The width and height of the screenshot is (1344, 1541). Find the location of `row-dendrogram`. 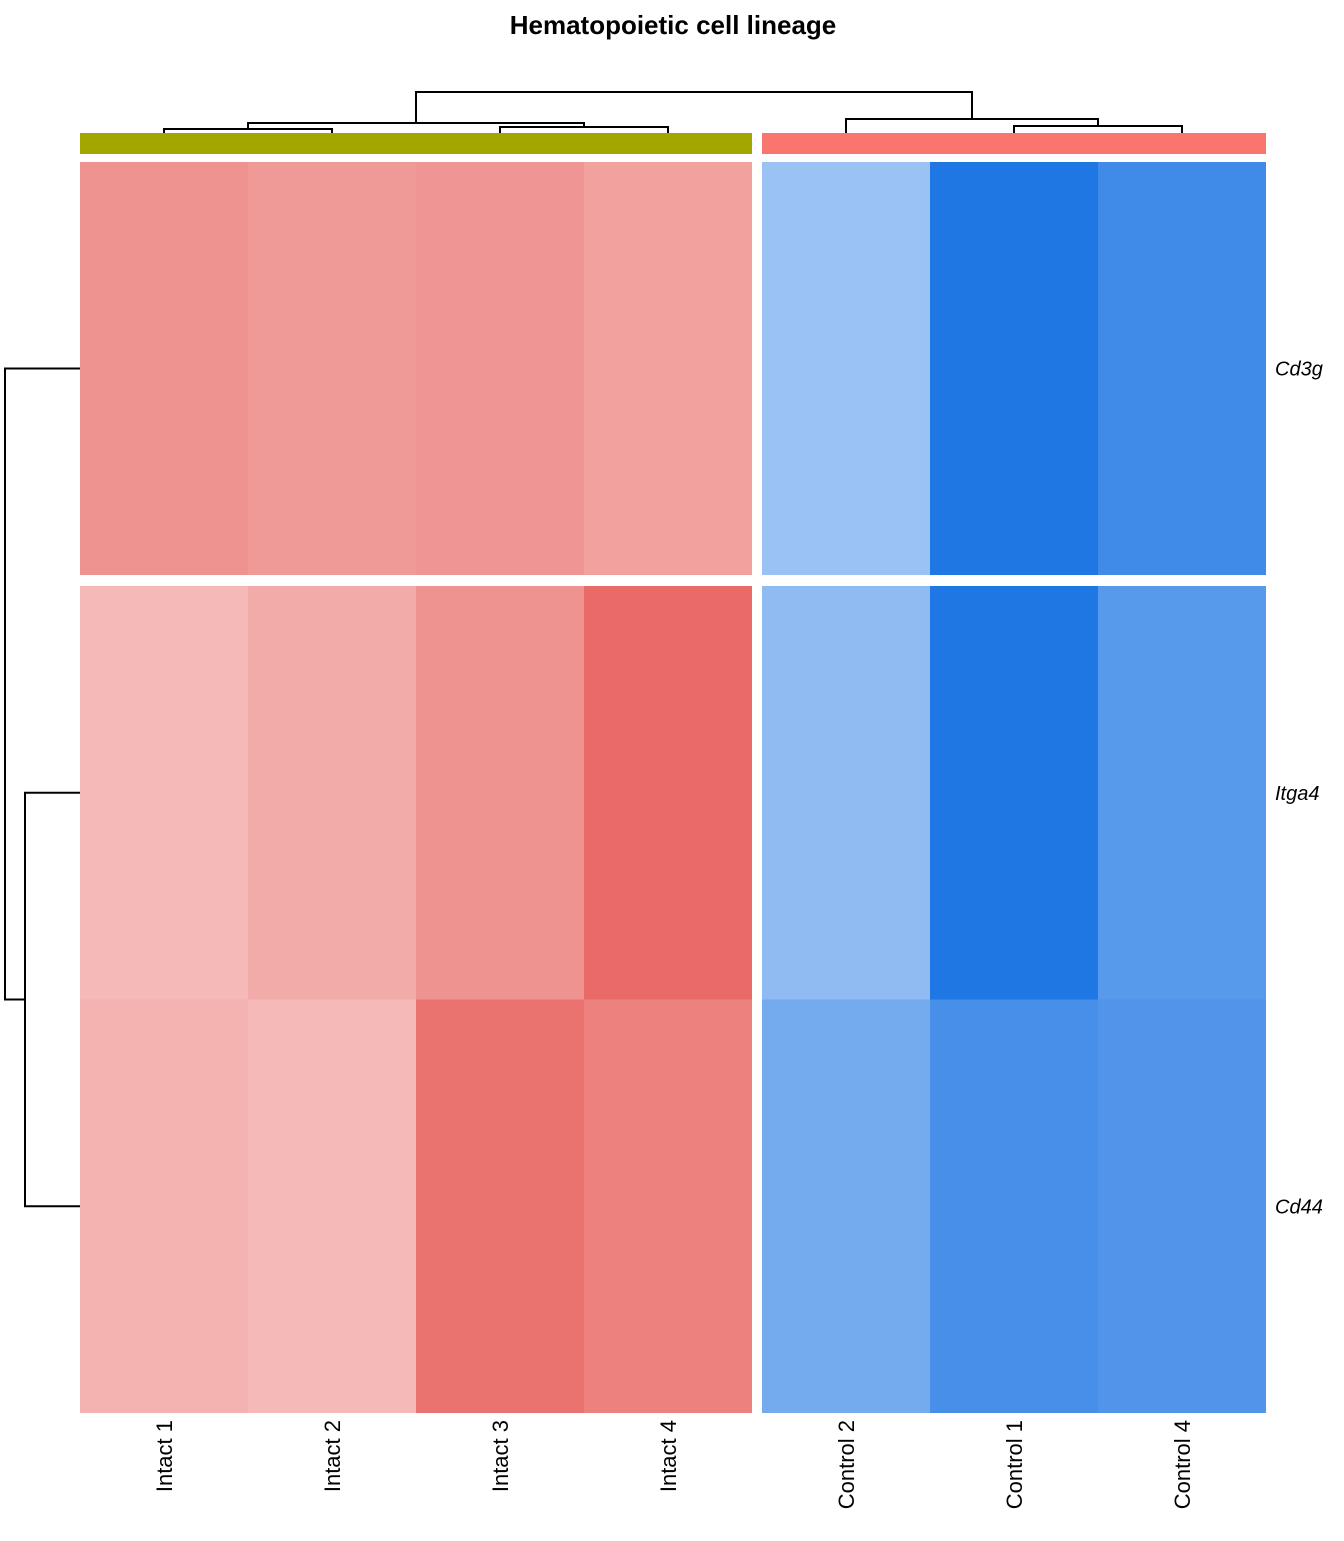

row-dendrogram is located at coordinates (42, 787).